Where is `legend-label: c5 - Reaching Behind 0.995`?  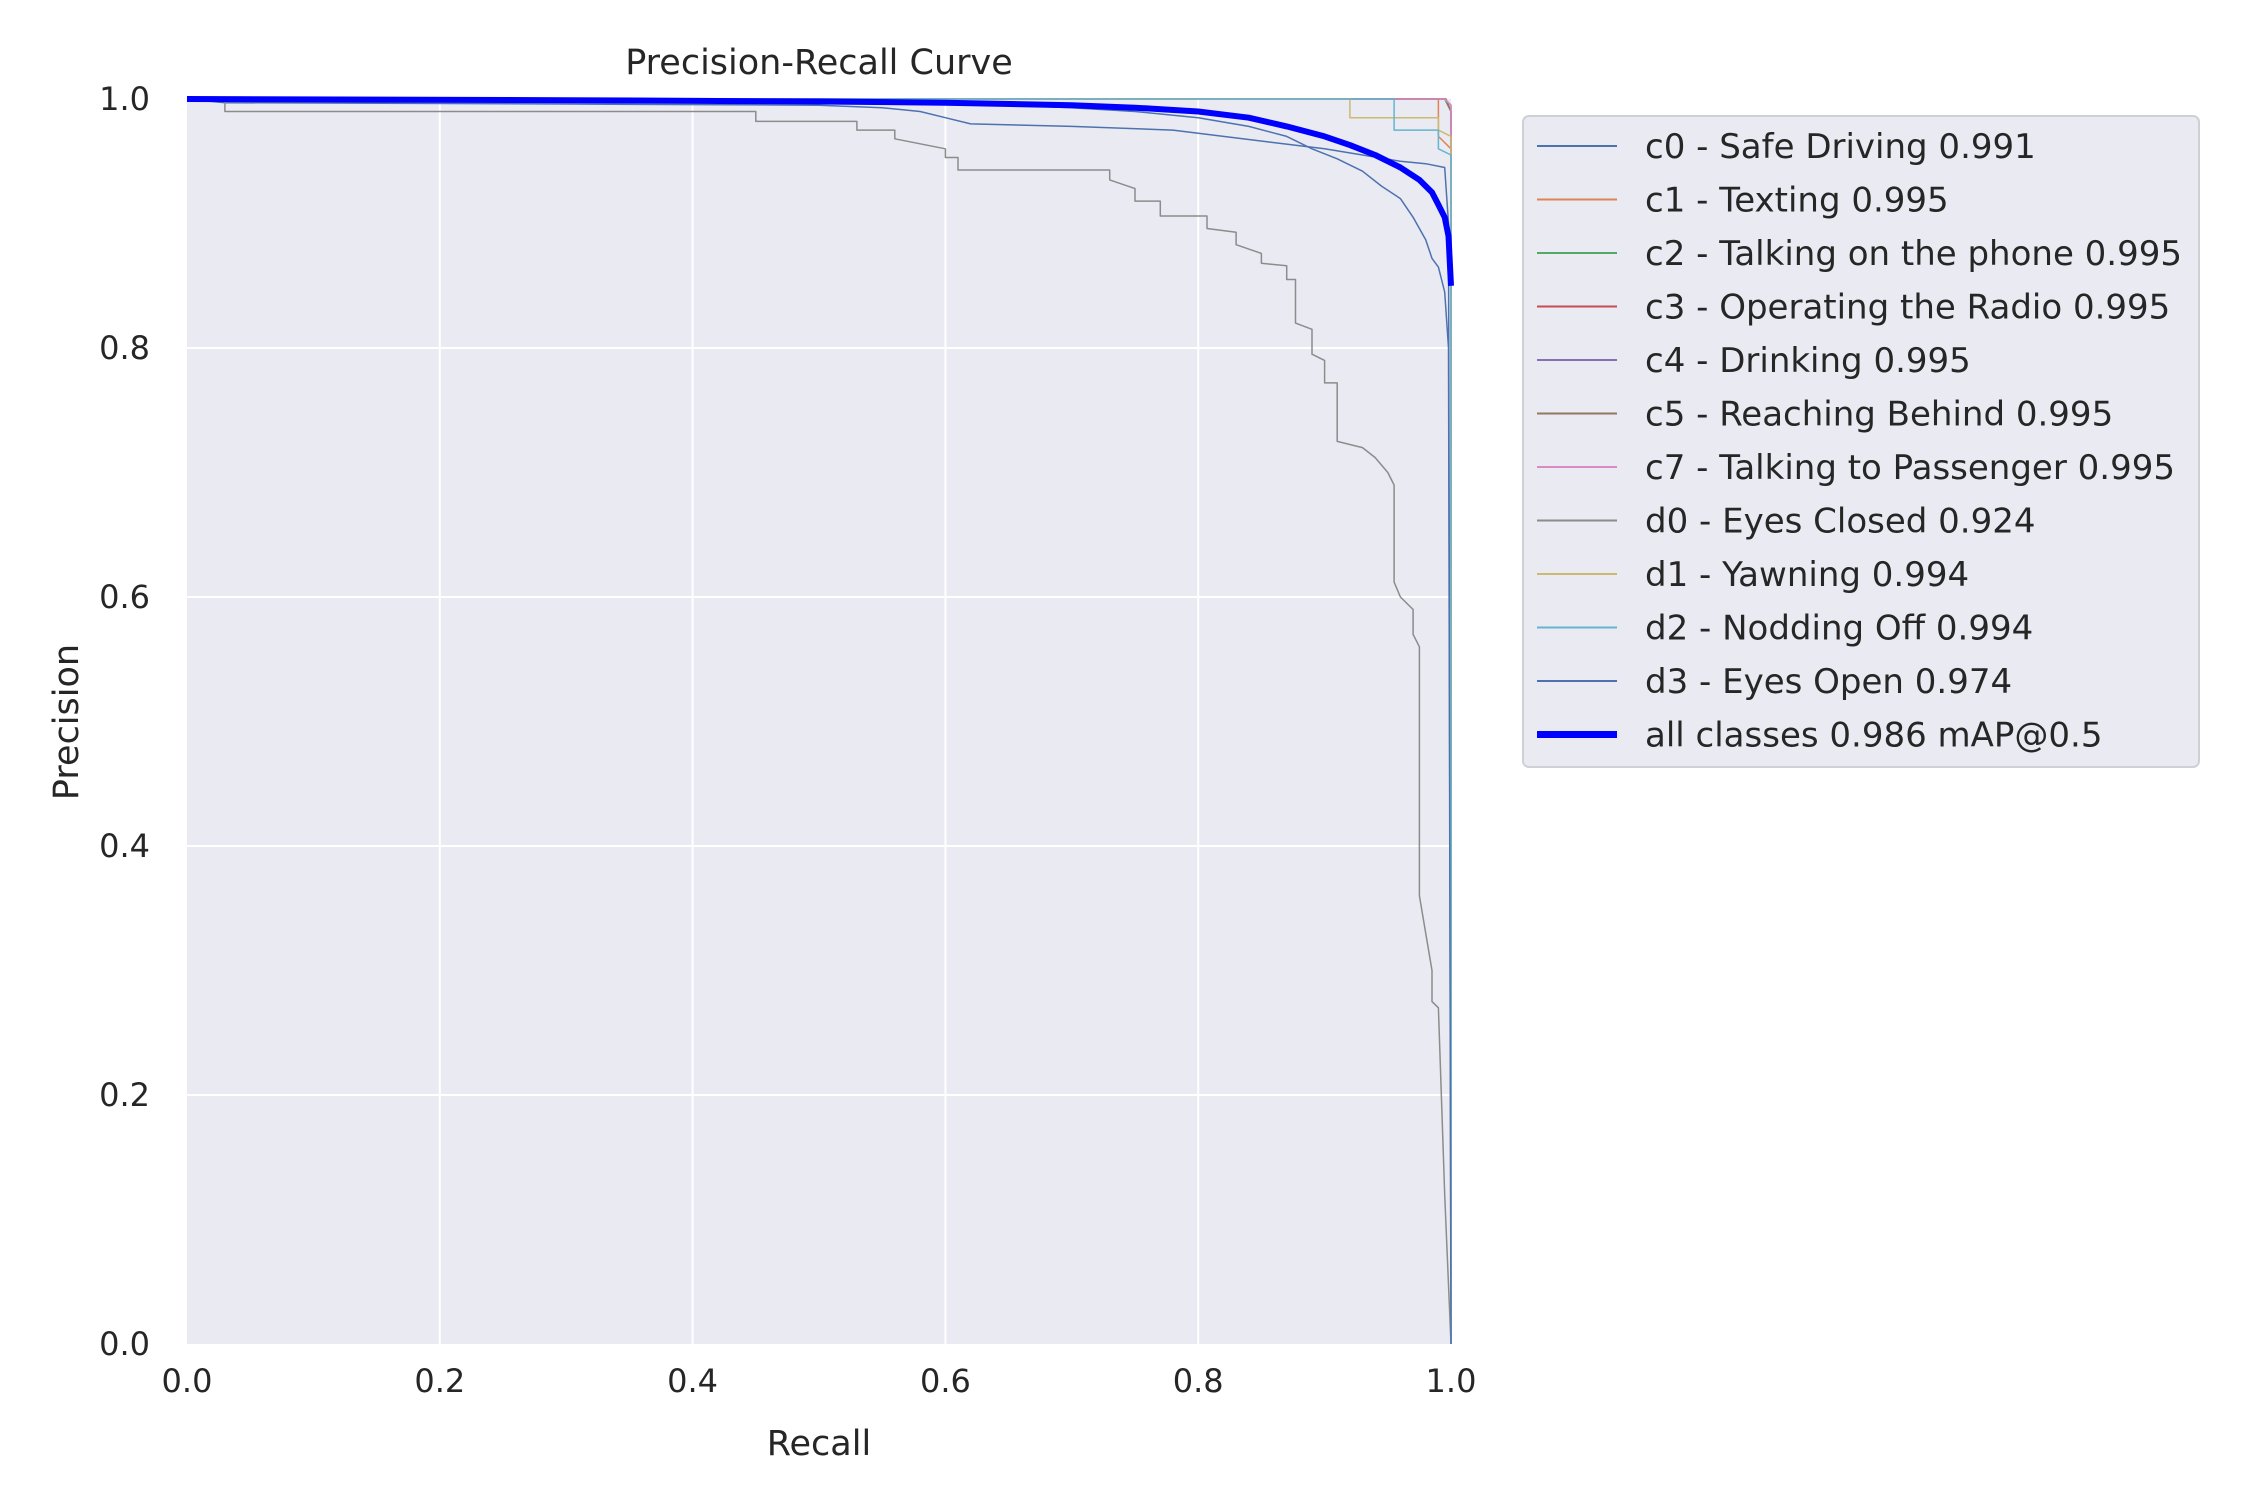
legend-label: c5 - Reaching Behind 0.995 is located at coordinates (1879, 415).